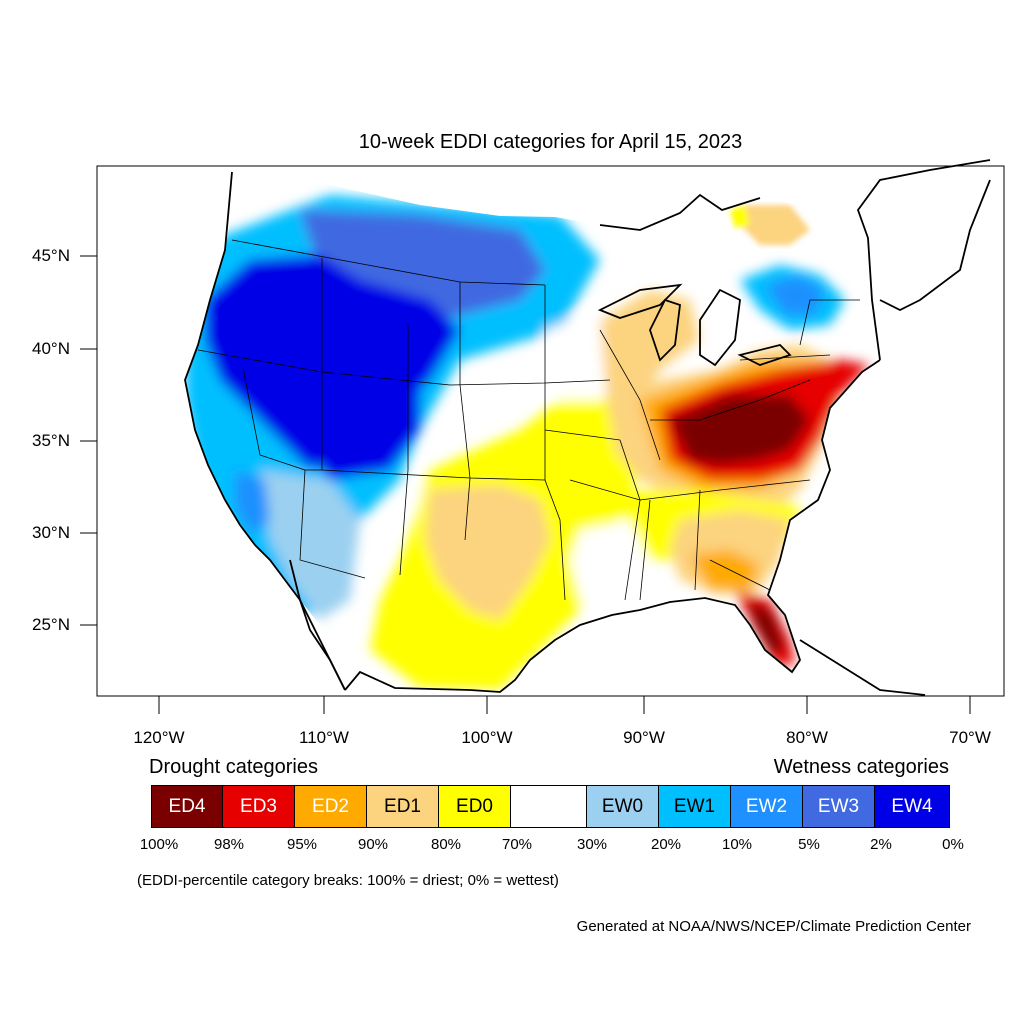  Describe the element at coordinates (953, 844) in the screenshot. I see `percentile-label: 0%` at that location.